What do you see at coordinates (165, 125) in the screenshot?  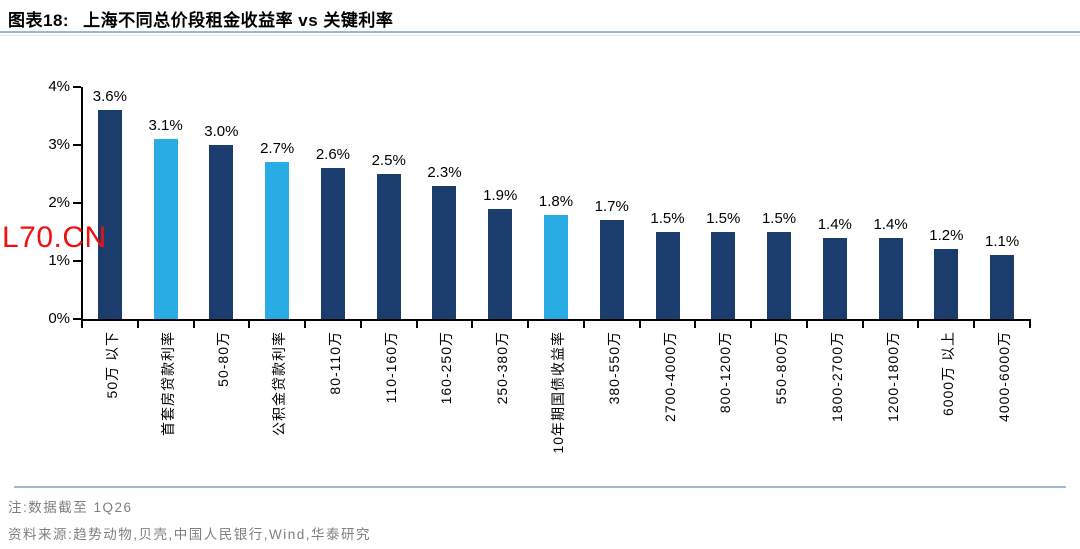 I see `bar-value-label: 3.1%` at bounding box center [165, 125].